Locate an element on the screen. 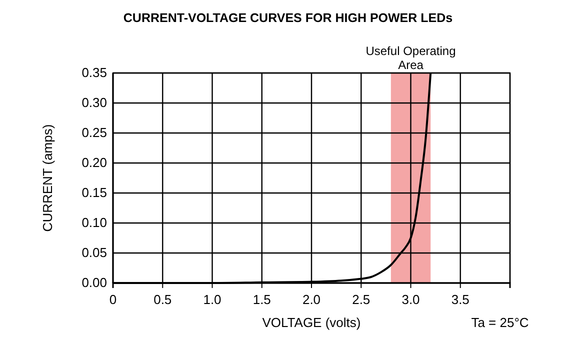  y-axis-title: CURRENT (amps) is located at coordinates (47, 178).